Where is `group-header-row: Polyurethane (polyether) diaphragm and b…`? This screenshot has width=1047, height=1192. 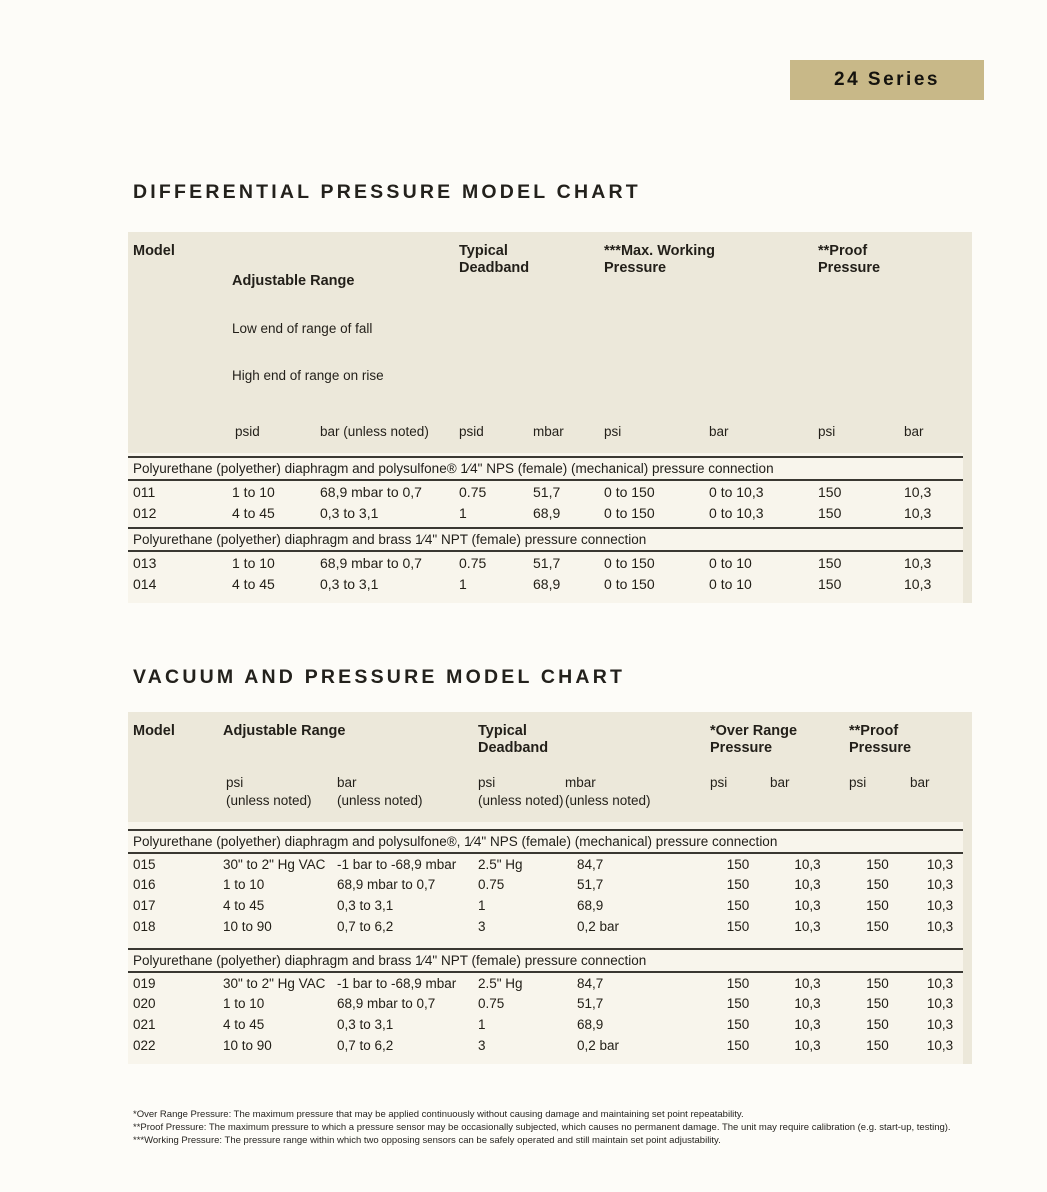 group-header-row: Polyurethane (polyether) diaphragm and b… is located at coordinates (550, 960).